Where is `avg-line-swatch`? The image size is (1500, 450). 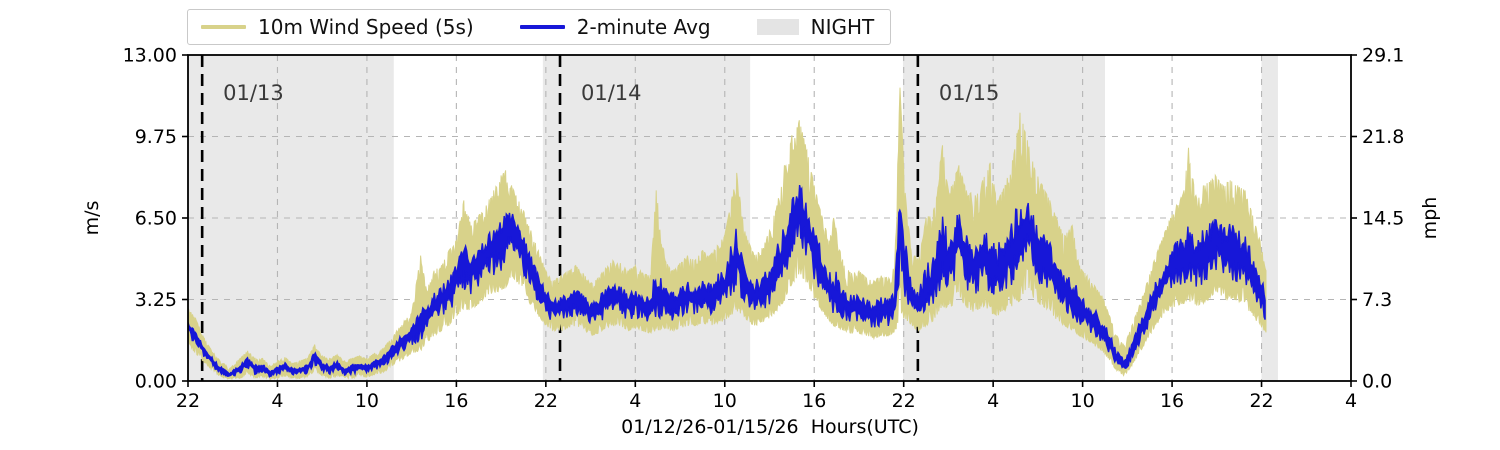 avg-line-swatch is located at coordinates (542, 27).